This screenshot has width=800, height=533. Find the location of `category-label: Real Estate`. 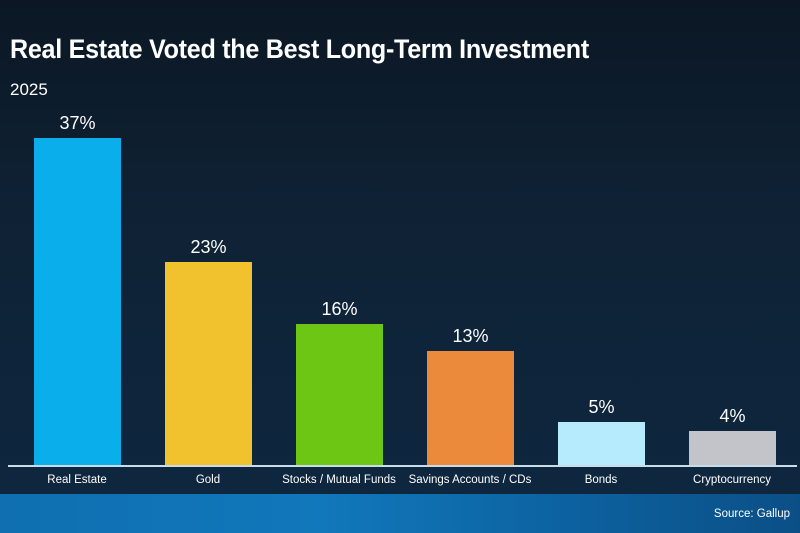

category-label: Real Estate is located at coordinates (77, 480).